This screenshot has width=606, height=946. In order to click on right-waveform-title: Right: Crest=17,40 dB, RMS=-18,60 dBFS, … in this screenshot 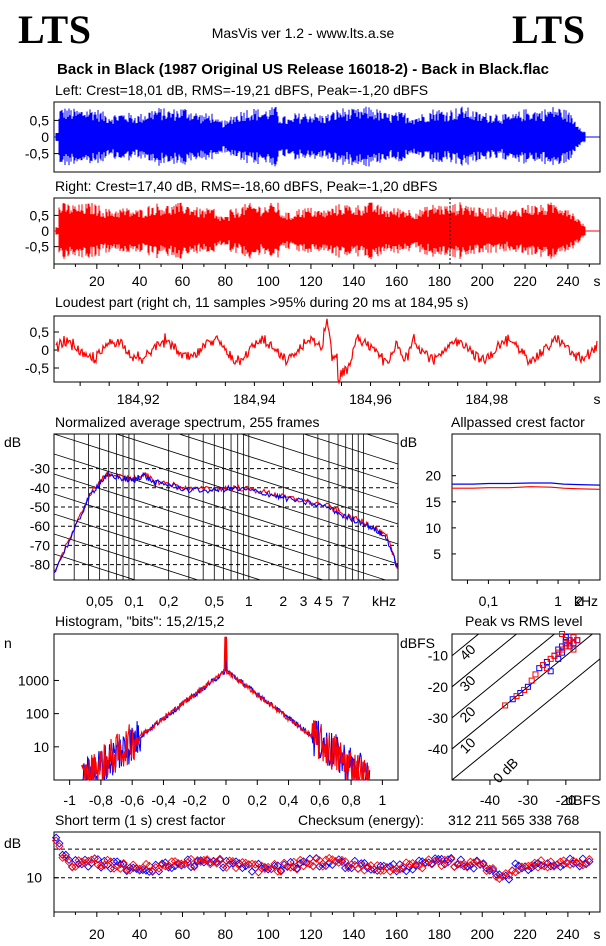, I will do `click(246, 186)`.